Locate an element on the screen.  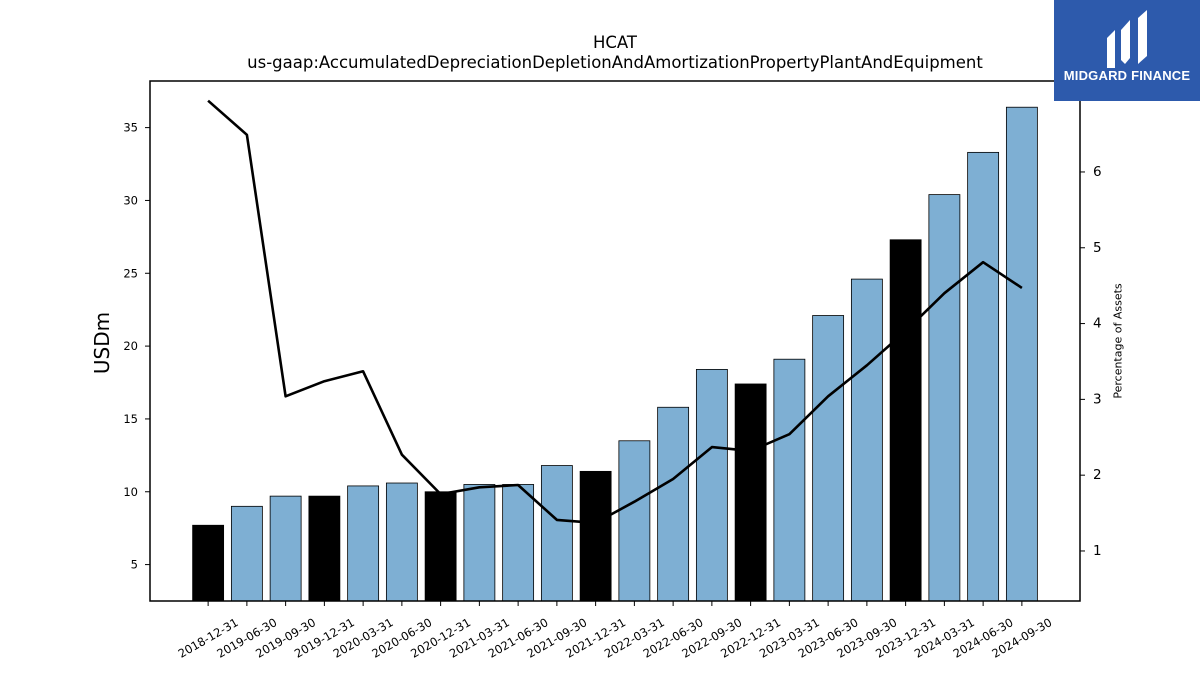
midgard-finance-logo: MIDGARD FINANCE is located at coordinates (1127, 50).